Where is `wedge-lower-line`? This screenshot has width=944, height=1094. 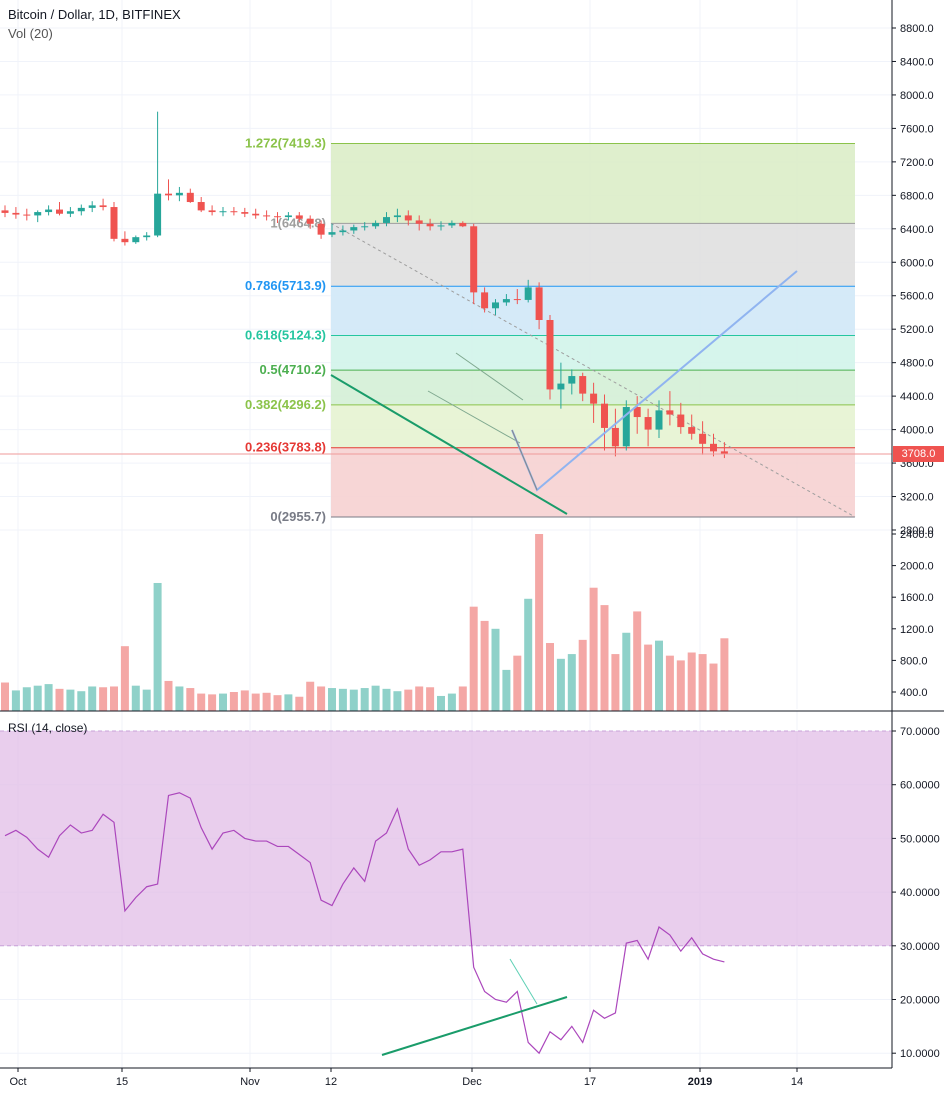
wedge-lower-line is located at coordinates (474, 417).